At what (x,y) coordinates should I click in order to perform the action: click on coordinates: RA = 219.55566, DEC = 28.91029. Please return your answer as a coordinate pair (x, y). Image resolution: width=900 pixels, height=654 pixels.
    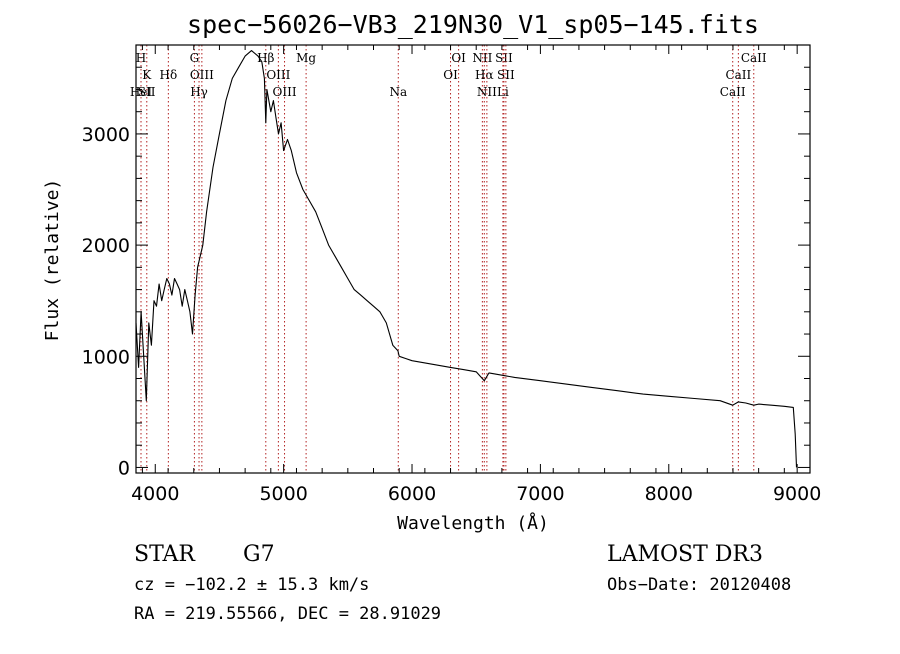
    Looking at the image, I should click on (287, 614).